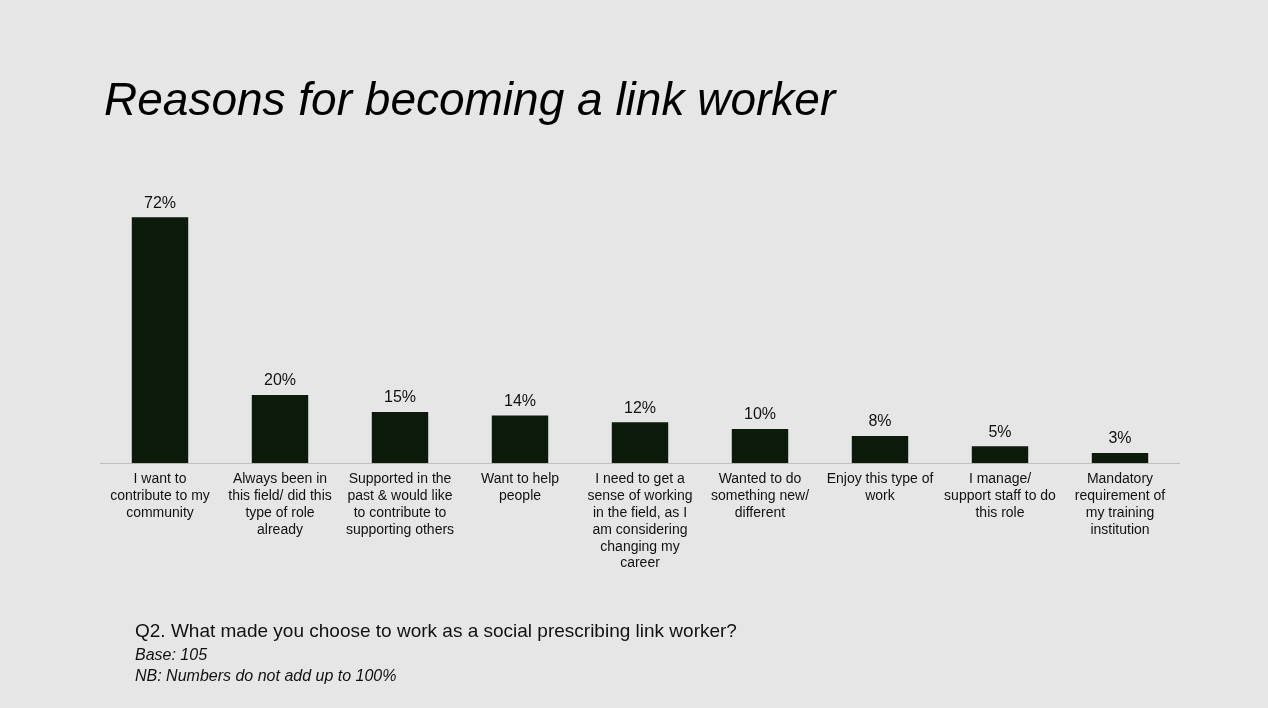 The height and width of the screenshot is (708, 1268). I want to click on x-tick-label: Mandatory requirement of my training institution, so click(1120, 503).